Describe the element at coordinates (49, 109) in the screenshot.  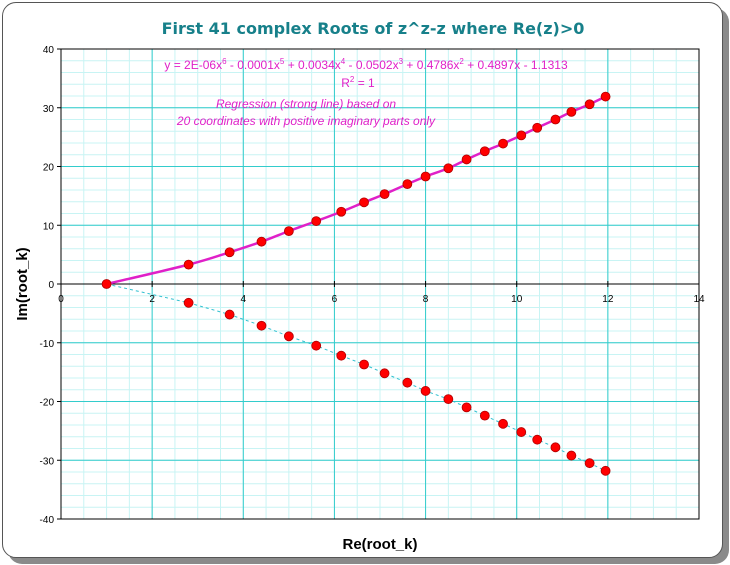
I see `y-tick-label: 30` at that location.